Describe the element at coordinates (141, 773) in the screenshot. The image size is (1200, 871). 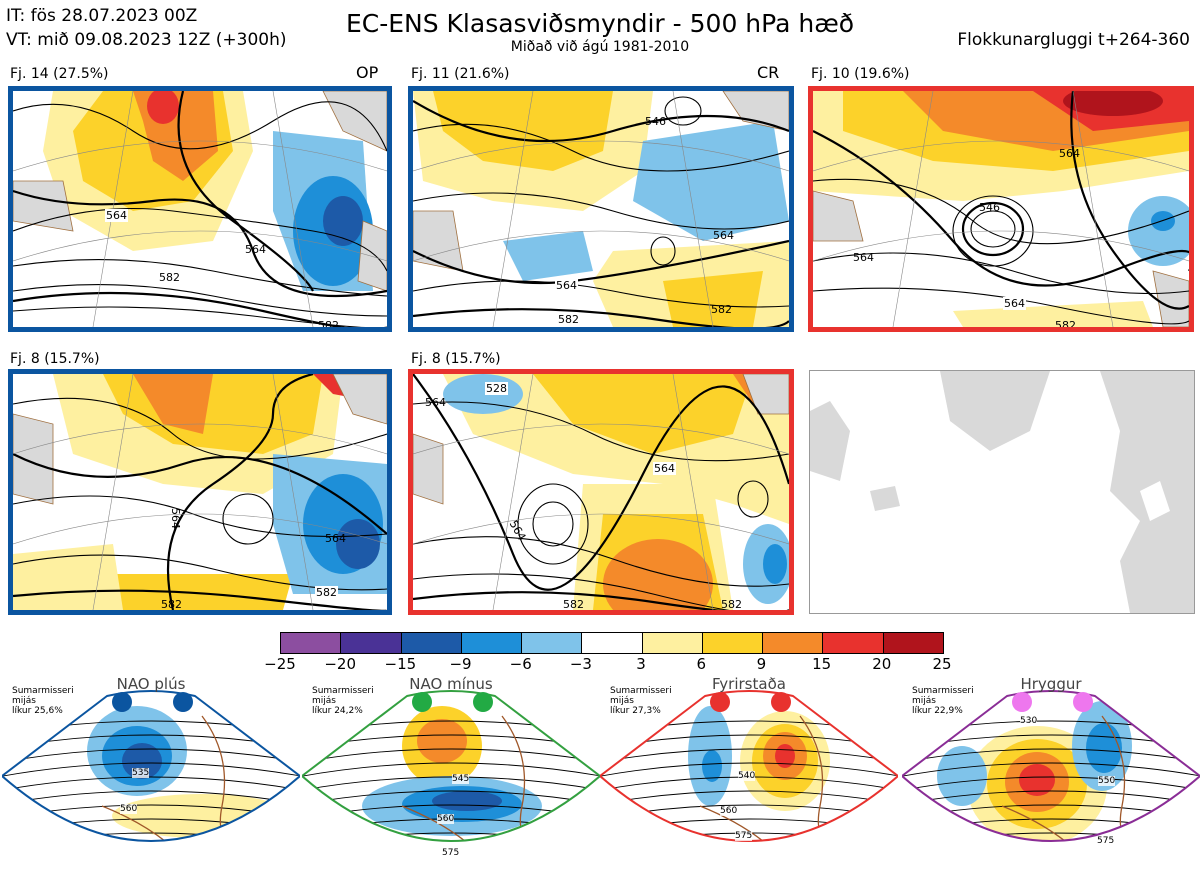
I see `regime-contour-label: 535` at that location.